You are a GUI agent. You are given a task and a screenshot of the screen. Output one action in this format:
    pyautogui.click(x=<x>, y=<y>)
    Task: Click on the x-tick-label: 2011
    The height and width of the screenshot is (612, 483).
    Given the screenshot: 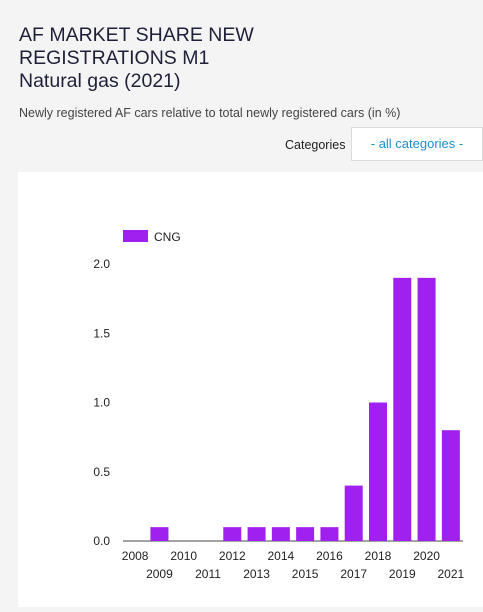 What is the action you would take?
    pyautogui.click(x=208, y=574)
    